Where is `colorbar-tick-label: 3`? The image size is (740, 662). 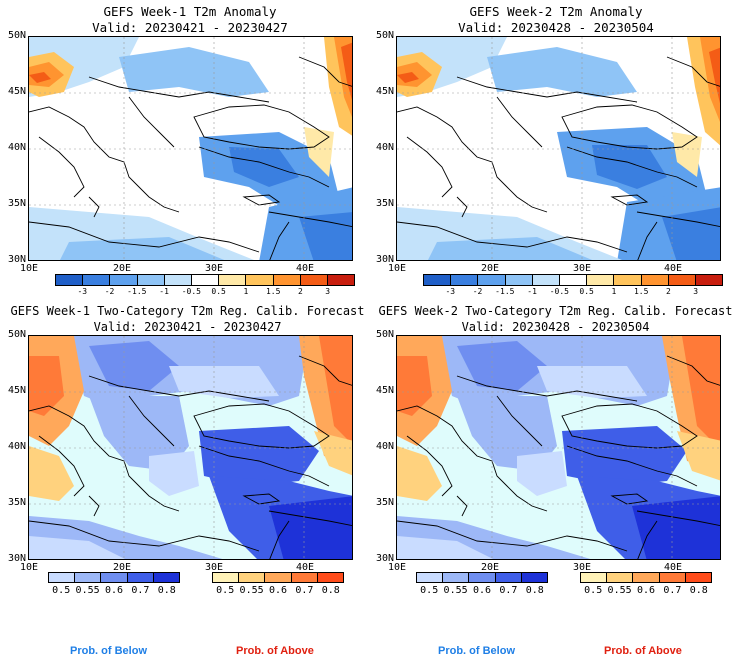 colorbar-tick-label: 3 is located at coordinates (696, 291).